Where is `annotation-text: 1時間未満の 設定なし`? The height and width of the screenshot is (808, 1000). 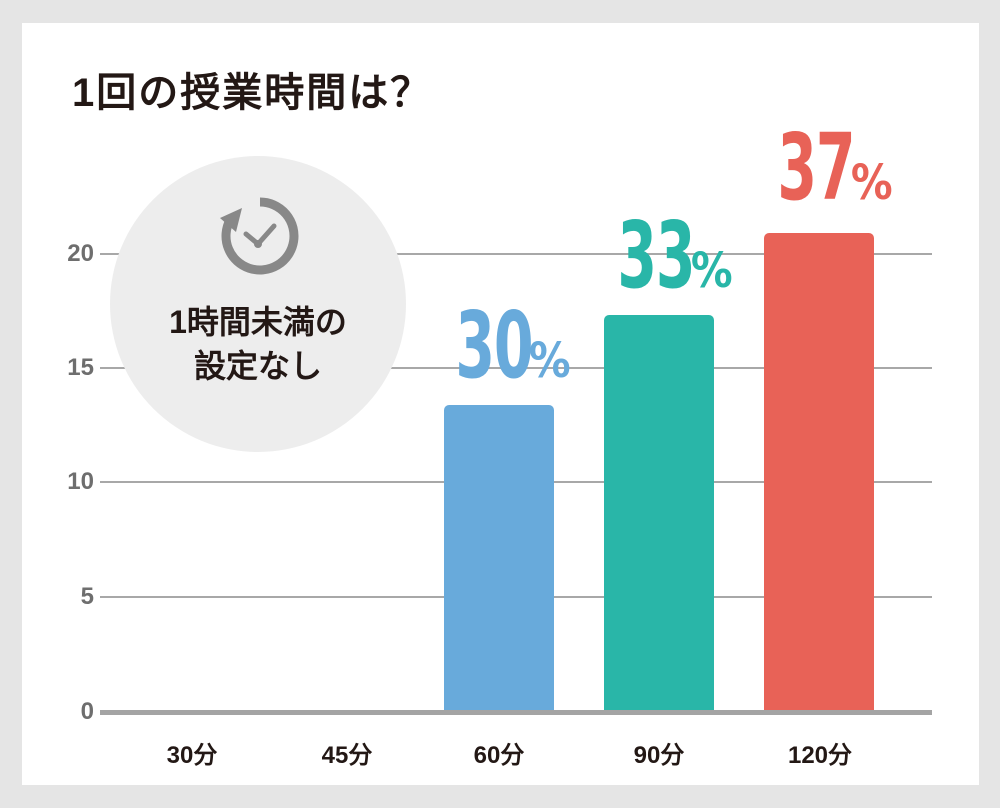 annotation-text: 1時間未満の 設定なし is located at coordinates (258, 344).